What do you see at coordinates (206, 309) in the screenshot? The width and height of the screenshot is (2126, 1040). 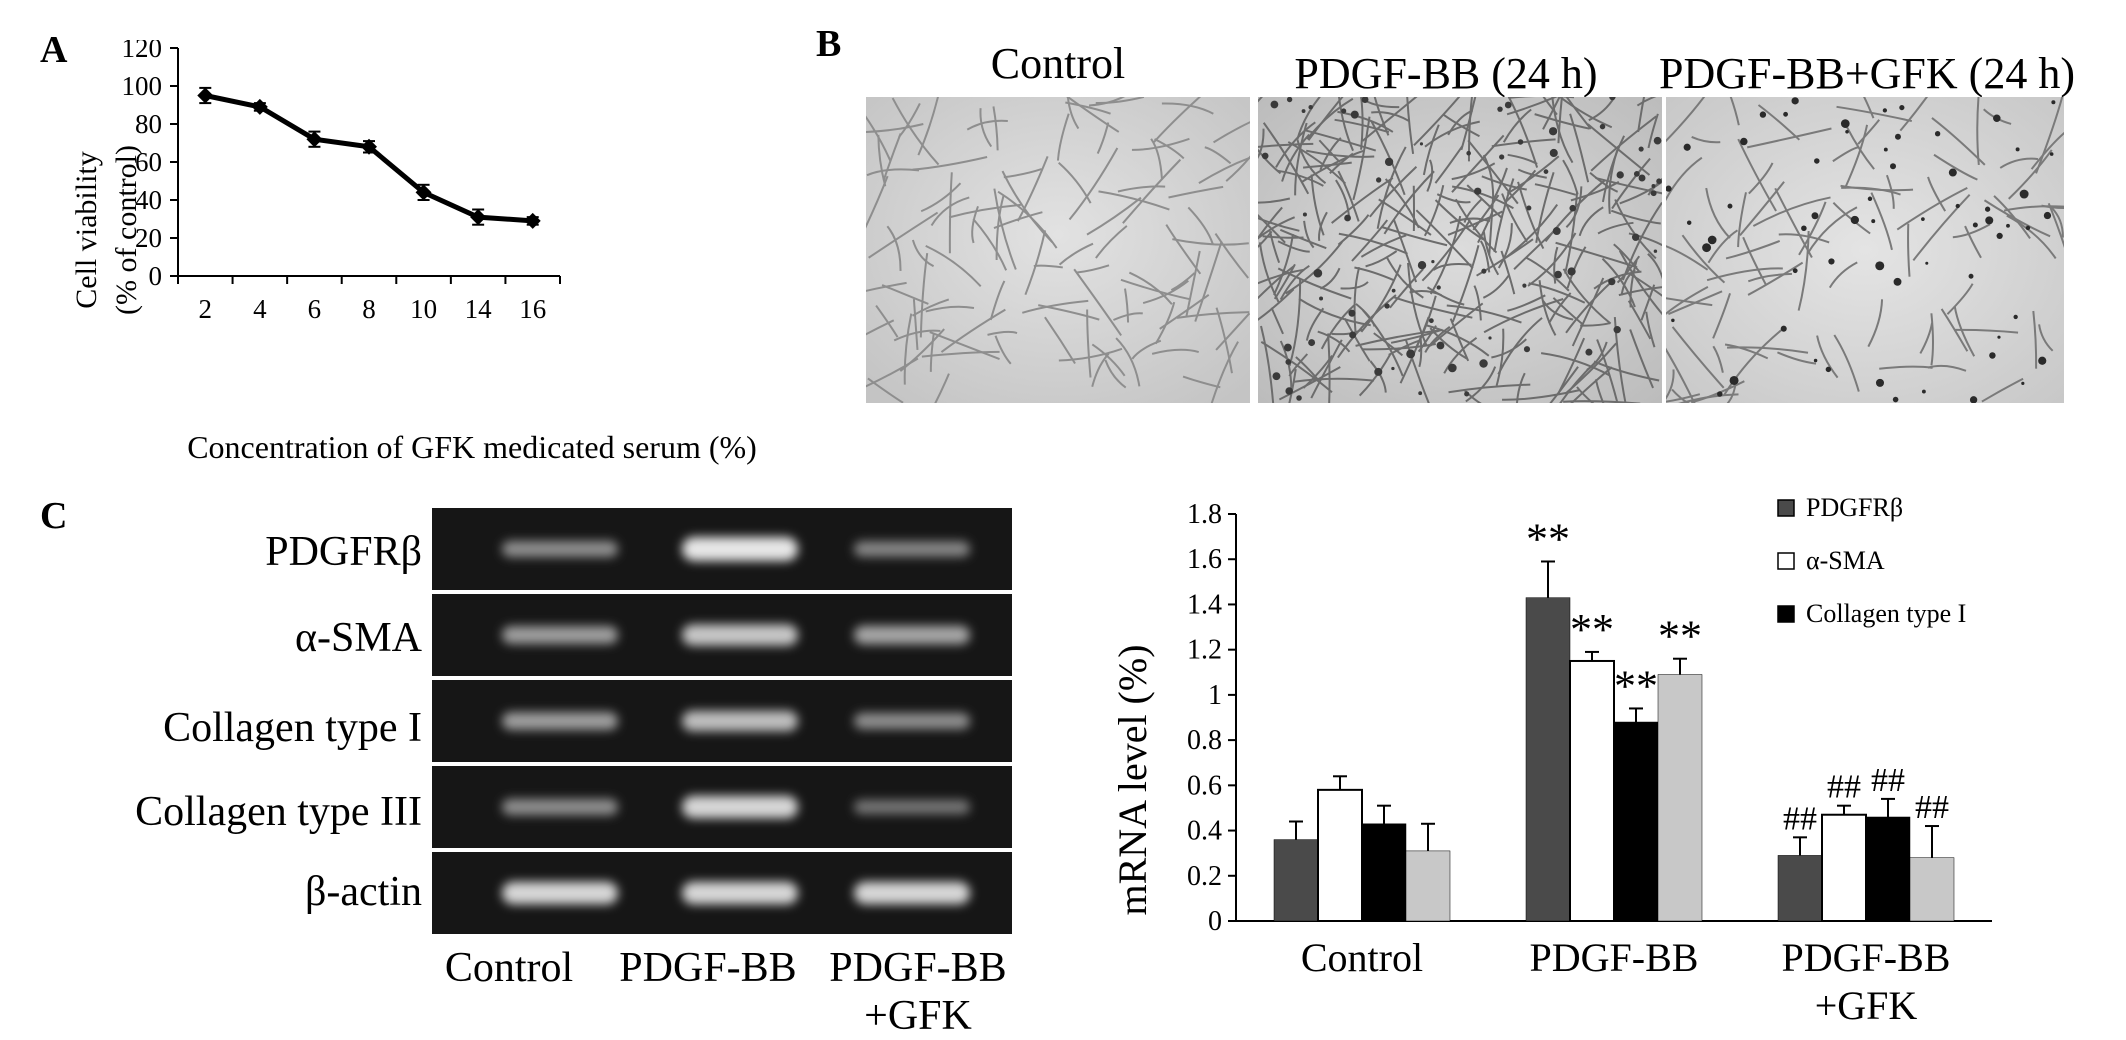 I see `line-chart-x-tick-label: 2` at bounding box center [206, 309].